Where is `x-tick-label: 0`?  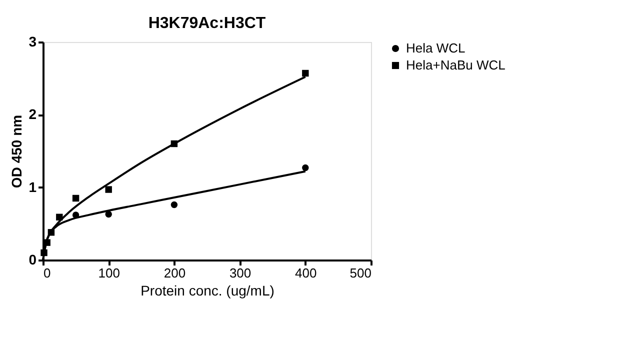
x-tick-label: 0 is located at coordinates (47, 273).